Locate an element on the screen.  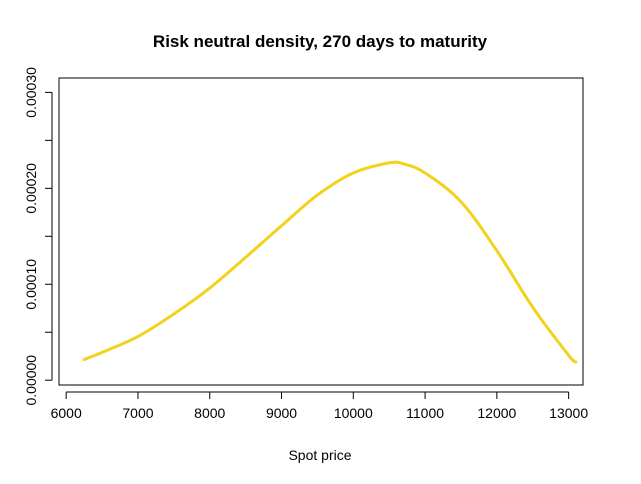
y-tick-label: 0.00030 is located at coordinates (31, 92).